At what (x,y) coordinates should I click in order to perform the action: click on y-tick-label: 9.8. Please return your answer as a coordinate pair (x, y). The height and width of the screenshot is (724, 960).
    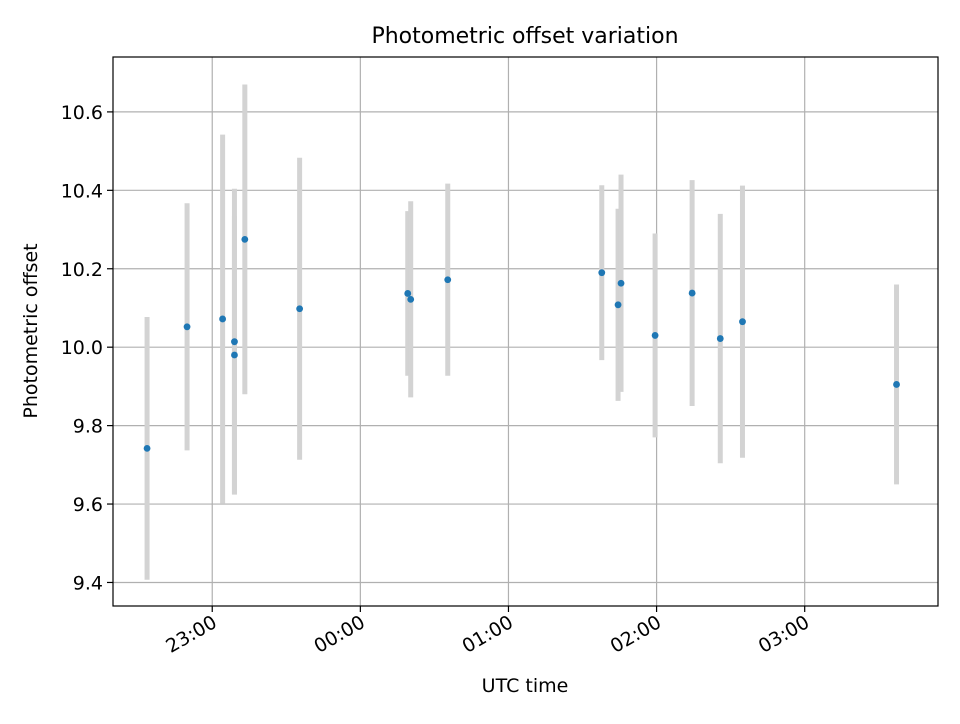
    Looking at the image, I should click on (88, 427).